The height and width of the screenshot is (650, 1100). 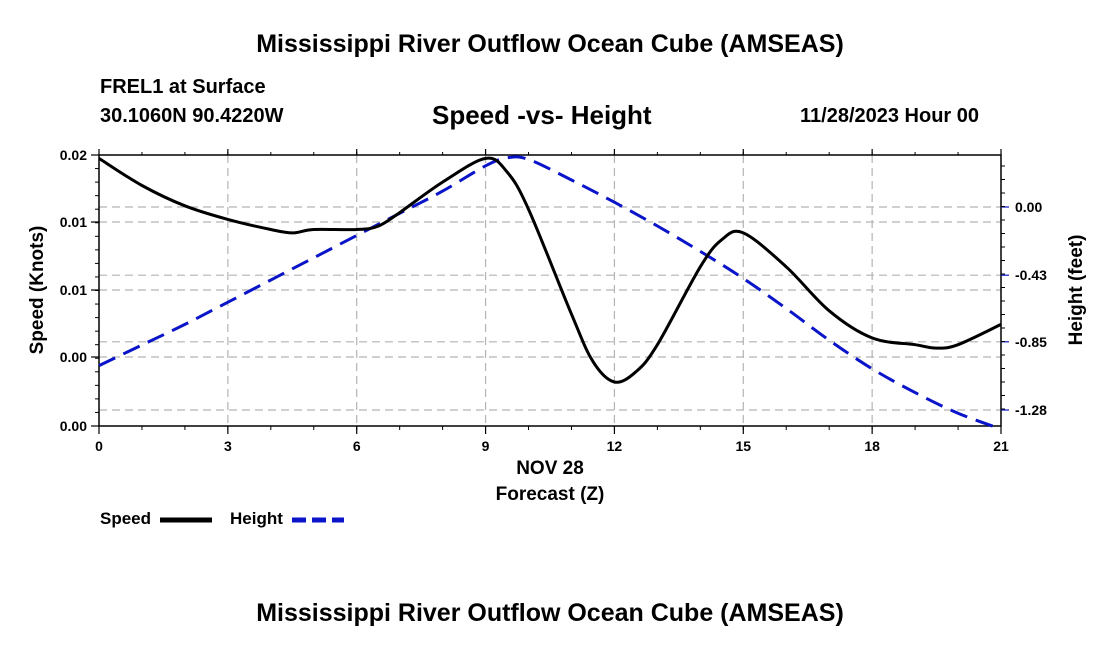 What do you see at coordinates (542, 115) in the screenshot?
I see `chart-subtitle: Speed -vs- Height` at bounding box center [542, 115].